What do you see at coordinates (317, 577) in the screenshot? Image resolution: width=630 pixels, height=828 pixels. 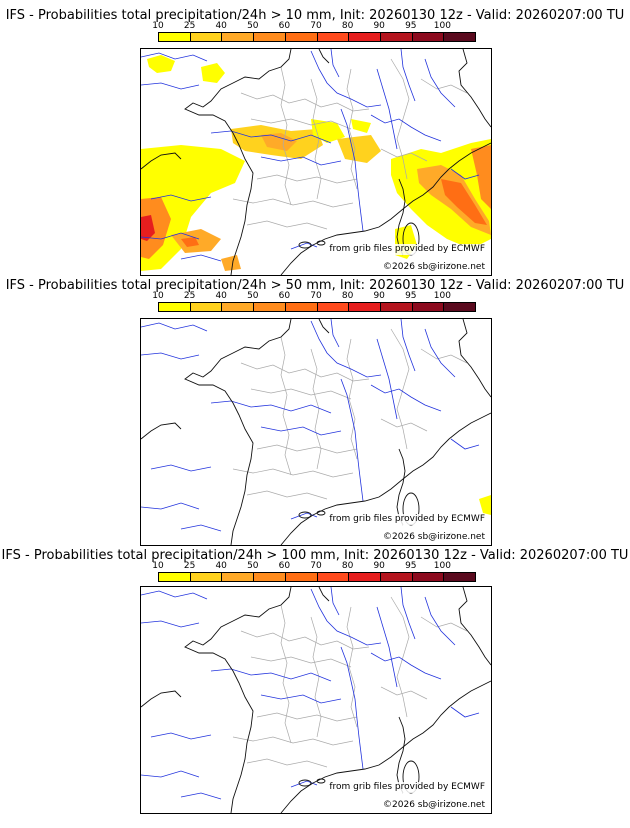 I see `colorbar` at bounding box center [317, 577].